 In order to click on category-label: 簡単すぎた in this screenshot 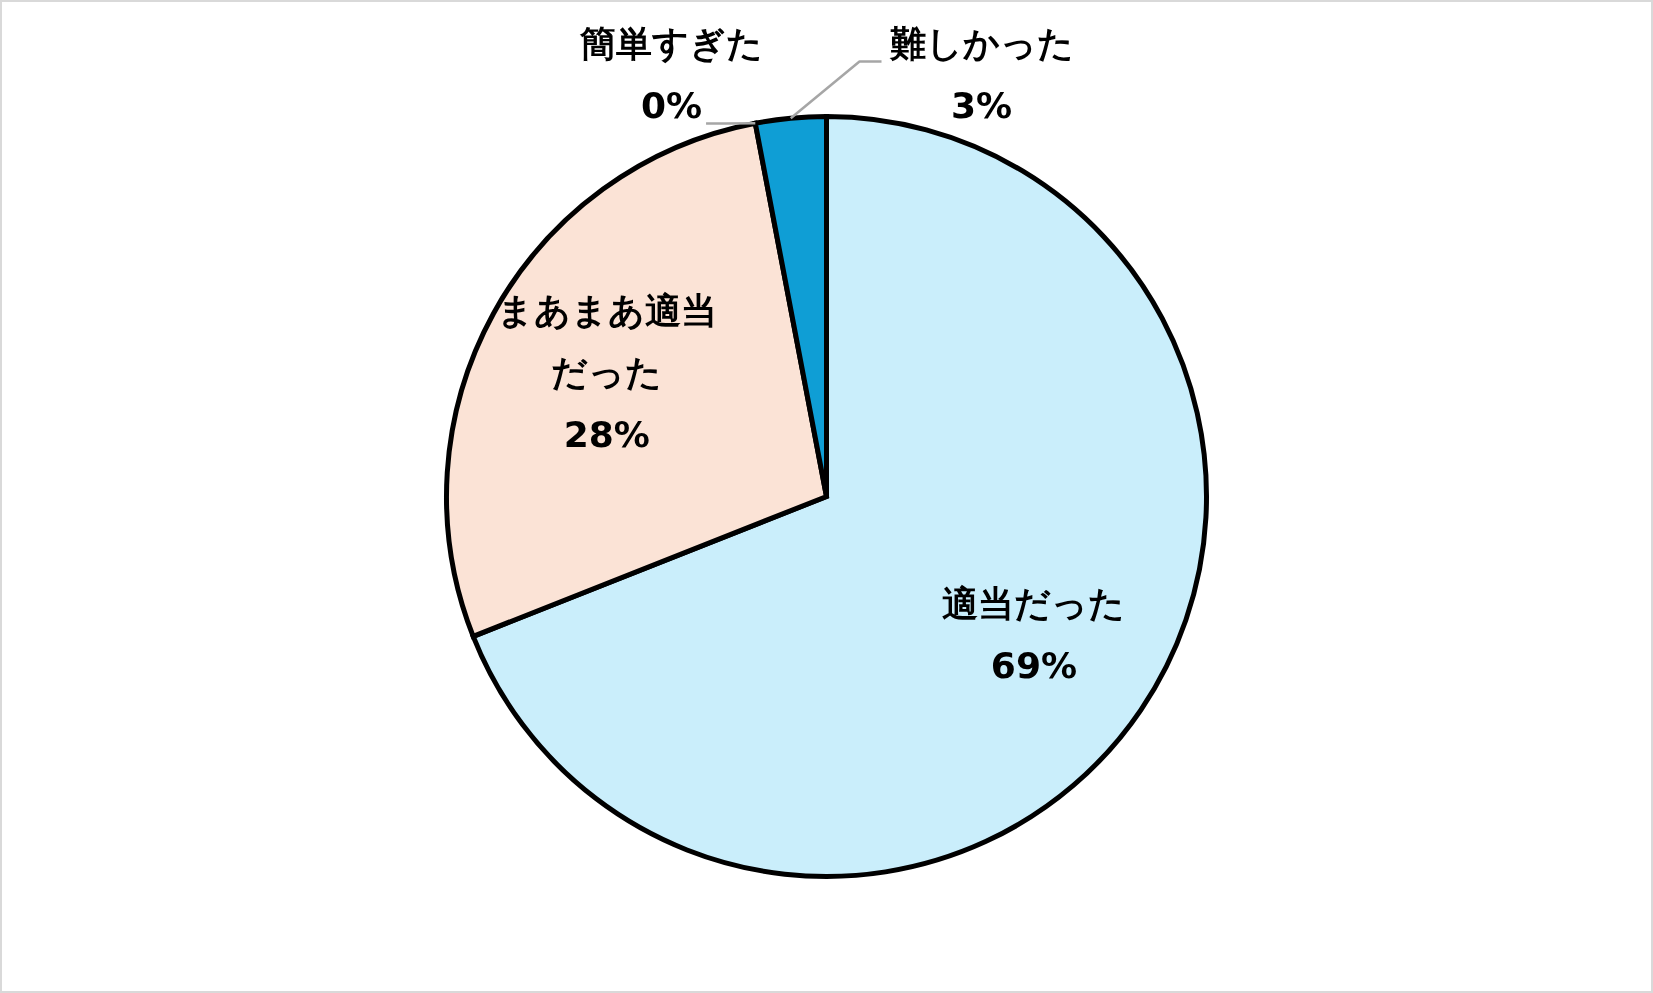, I will do `click(671, 43)`.